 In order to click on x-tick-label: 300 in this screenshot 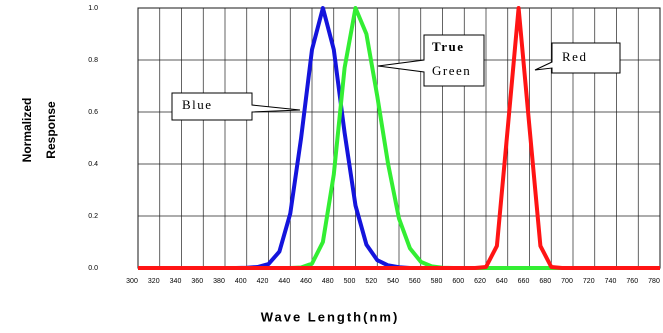, I will do `click(132, 281)`.